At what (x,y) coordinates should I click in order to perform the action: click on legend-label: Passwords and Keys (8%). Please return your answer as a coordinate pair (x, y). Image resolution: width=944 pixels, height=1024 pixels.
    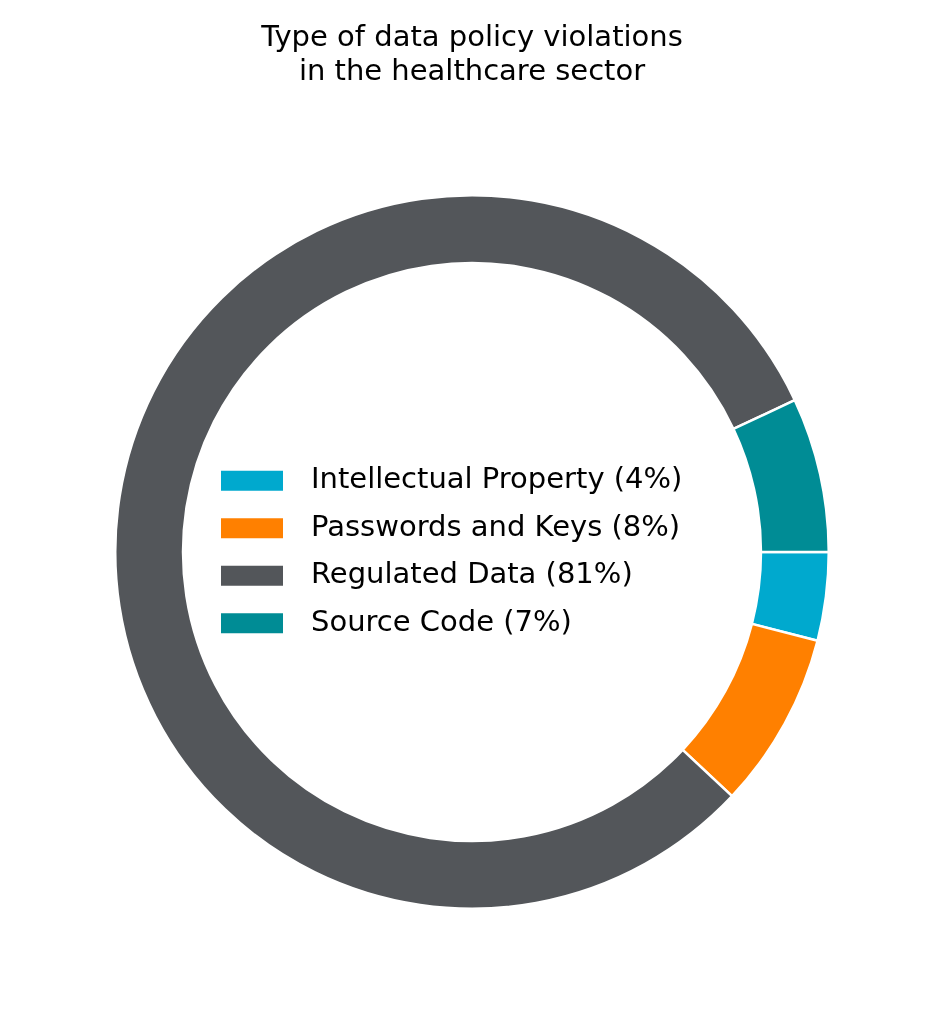
    Looking at the image, I should click on (496, 525).